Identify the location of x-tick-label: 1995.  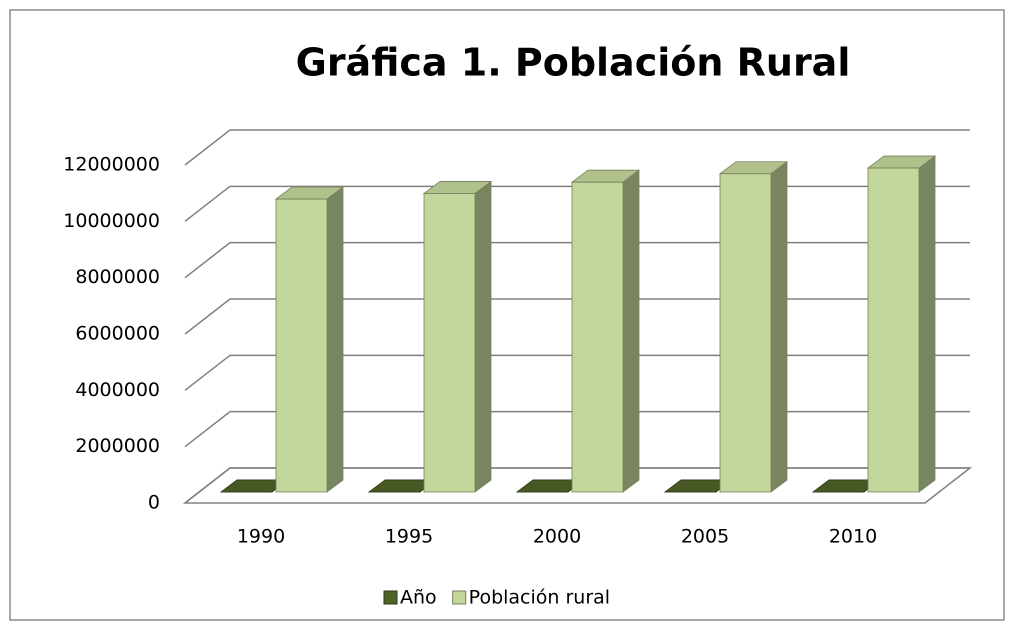
(409, 537).